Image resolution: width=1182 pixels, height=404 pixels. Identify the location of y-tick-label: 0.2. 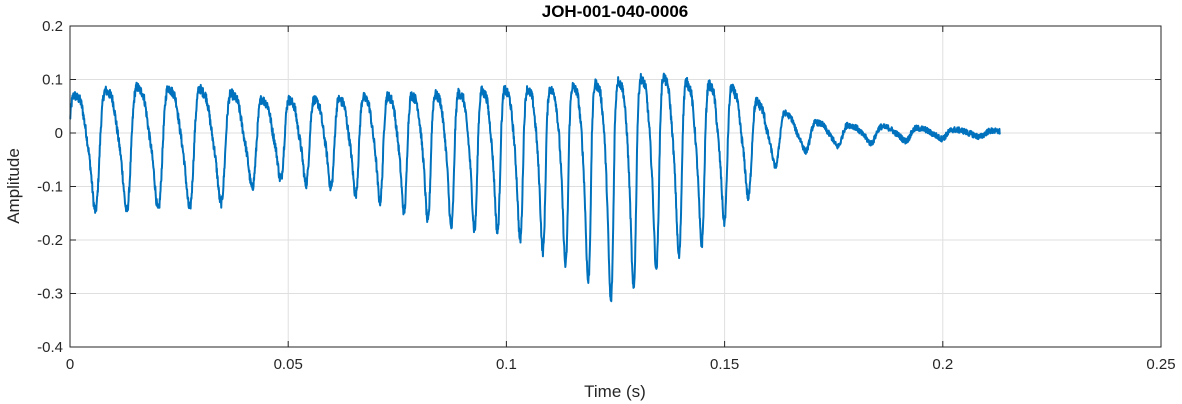
(52, 26).